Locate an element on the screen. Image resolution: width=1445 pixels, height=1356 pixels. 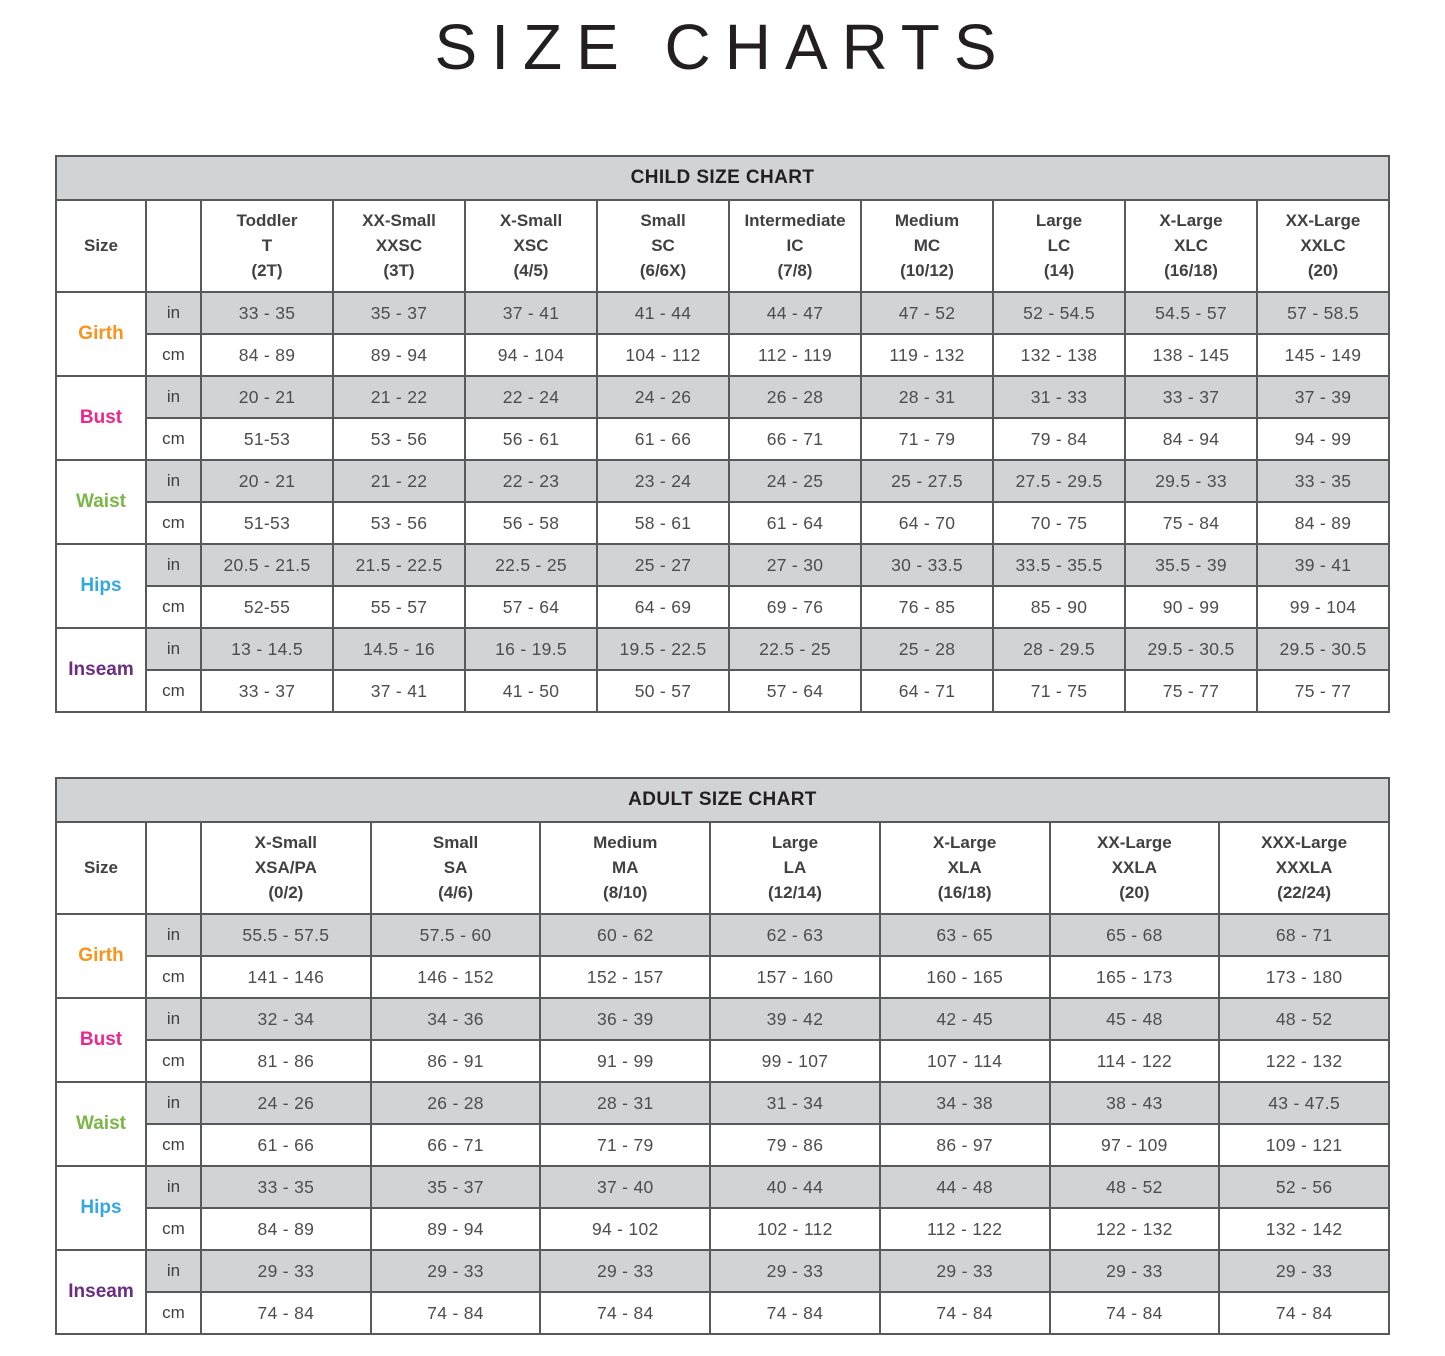
adult-size-column-header-xxla: XX-Large XXLA (20) is located at coordinates (1134, 868).